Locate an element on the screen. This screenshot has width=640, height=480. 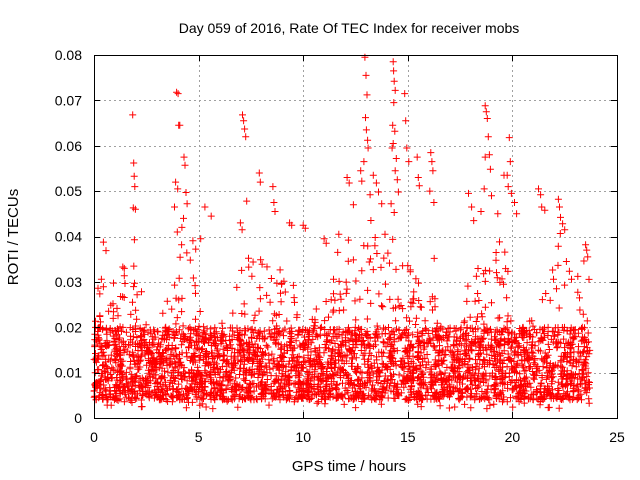
x-tick-label: 20 is located at coordinates (513, 437).